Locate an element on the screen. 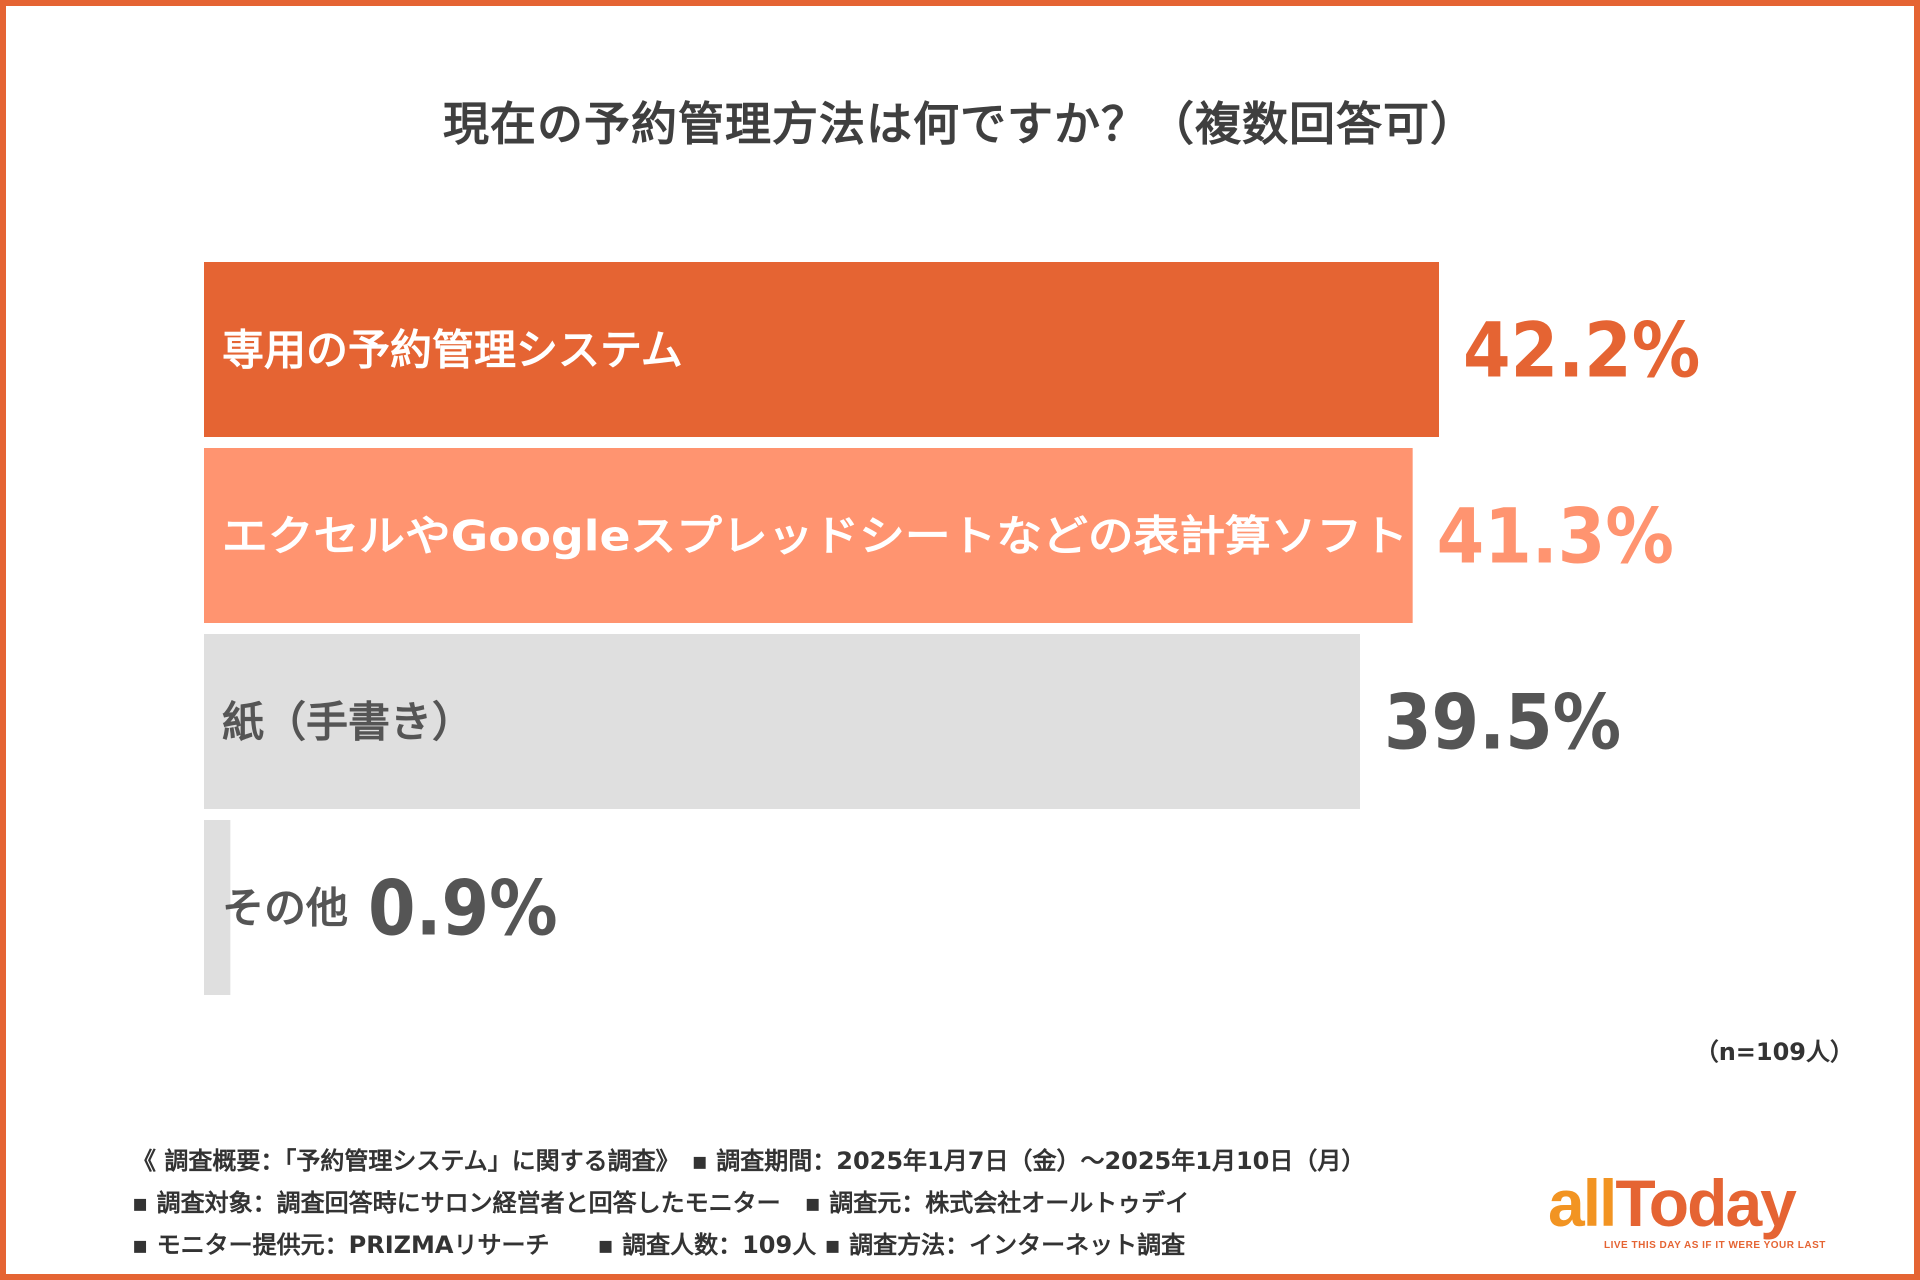 This screenshot has width=1920, height=1280. category-label-2: 紙（手書き） is located at coordinates (348, 722).